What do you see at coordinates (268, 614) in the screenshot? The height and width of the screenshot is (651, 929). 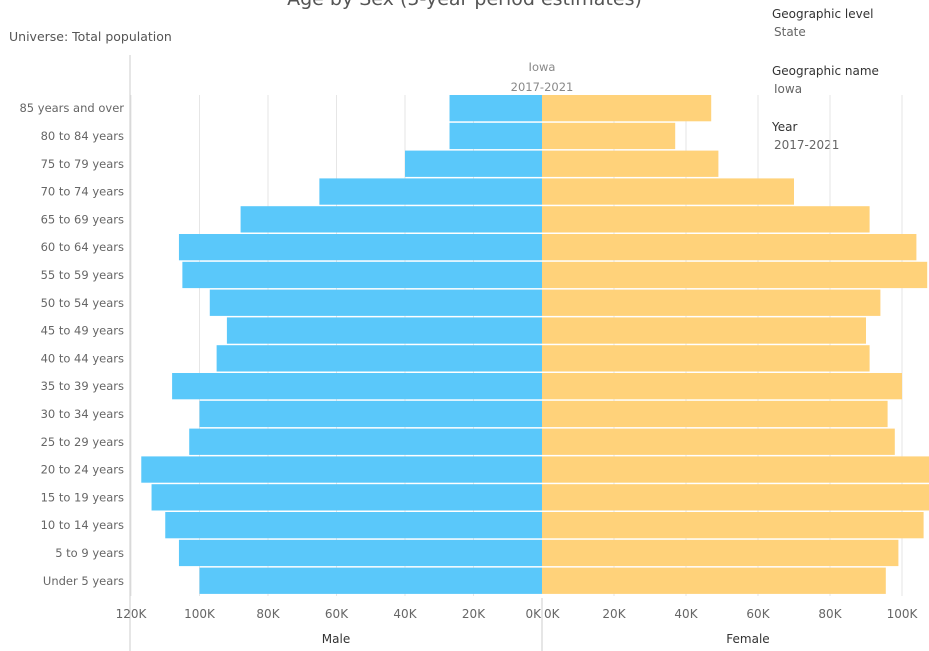 I see `male-tick-label: 80K` at bounding box center [268, 614].